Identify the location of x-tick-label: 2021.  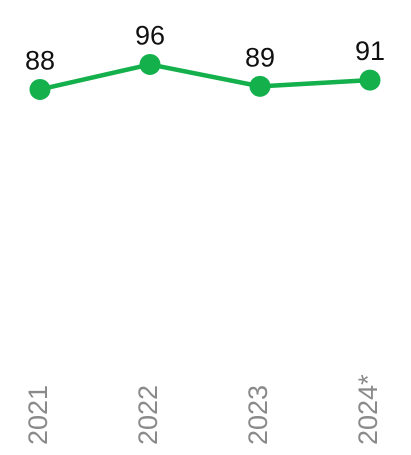
(38, 415).